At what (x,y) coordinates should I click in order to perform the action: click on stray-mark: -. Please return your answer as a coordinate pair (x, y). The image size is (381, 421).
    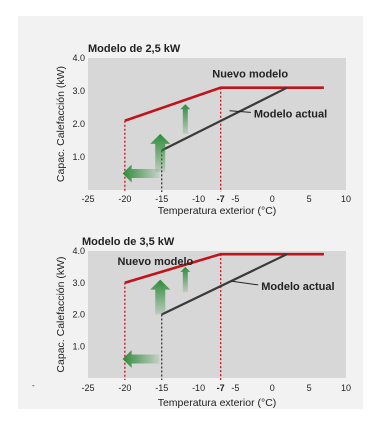
    Looking at the image, I should click on (33, 385).